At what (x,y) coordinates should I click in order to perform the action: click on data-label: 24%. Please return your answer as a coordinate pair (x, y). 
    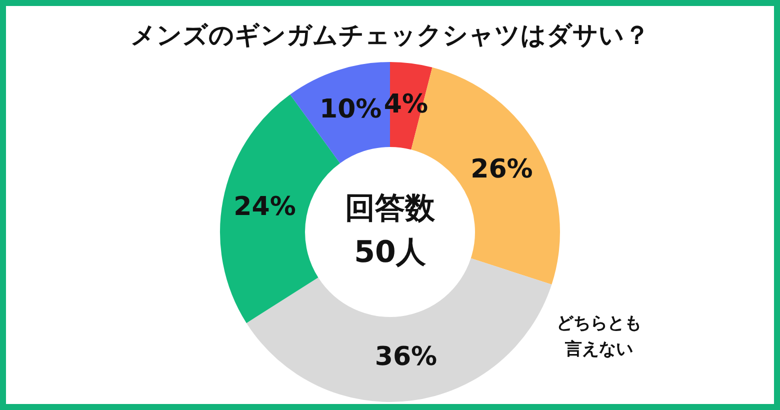
    Looking at the image, I should click on (265, 207).